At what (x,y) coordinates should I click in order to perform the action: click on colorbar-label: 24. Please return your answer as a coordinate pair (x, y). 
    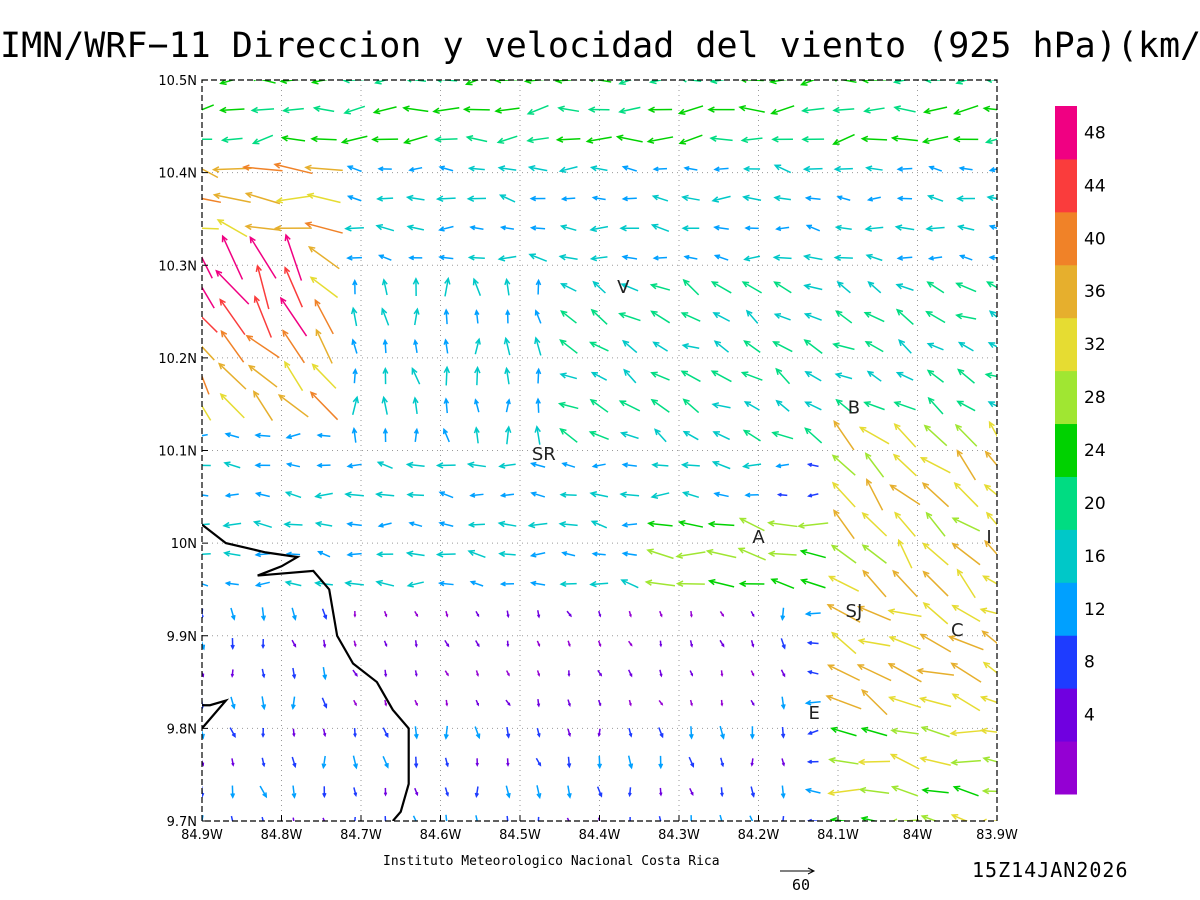
    Looking at the image, I should click on (1095, 451).